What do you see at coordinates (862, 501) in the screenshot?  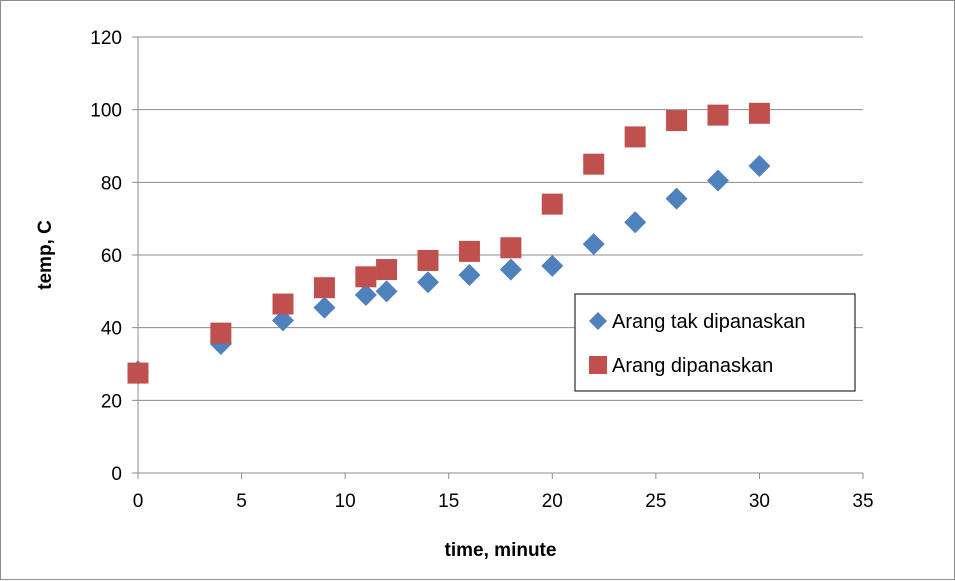 I see `x-tick-label: 35` at bounding box center [862, 501].